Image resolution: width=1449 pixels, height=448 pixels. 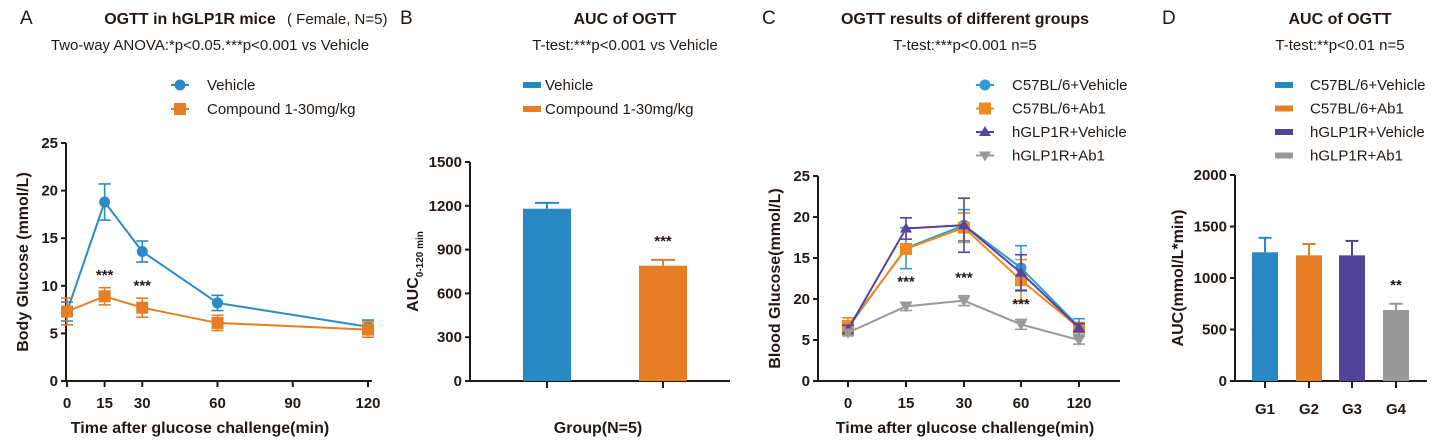 What do you see at coordinates (1339, 45) in the screenshot?
I see `chart-subtitle: T-test:**p<0.01 n=5` at bounding box center [1339, 45].